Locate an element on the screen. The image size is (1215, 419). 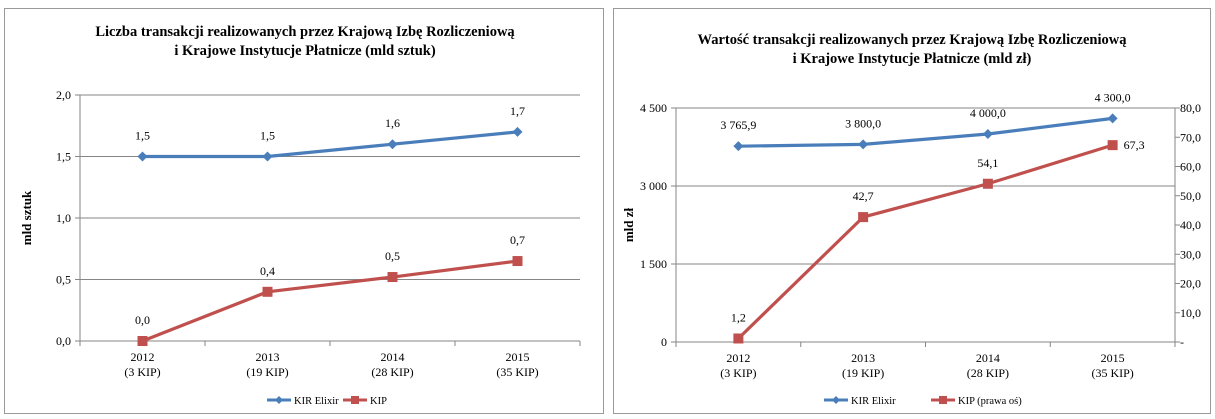
y2-tick-label: 10,0 is located at coordinates (1190, 313).